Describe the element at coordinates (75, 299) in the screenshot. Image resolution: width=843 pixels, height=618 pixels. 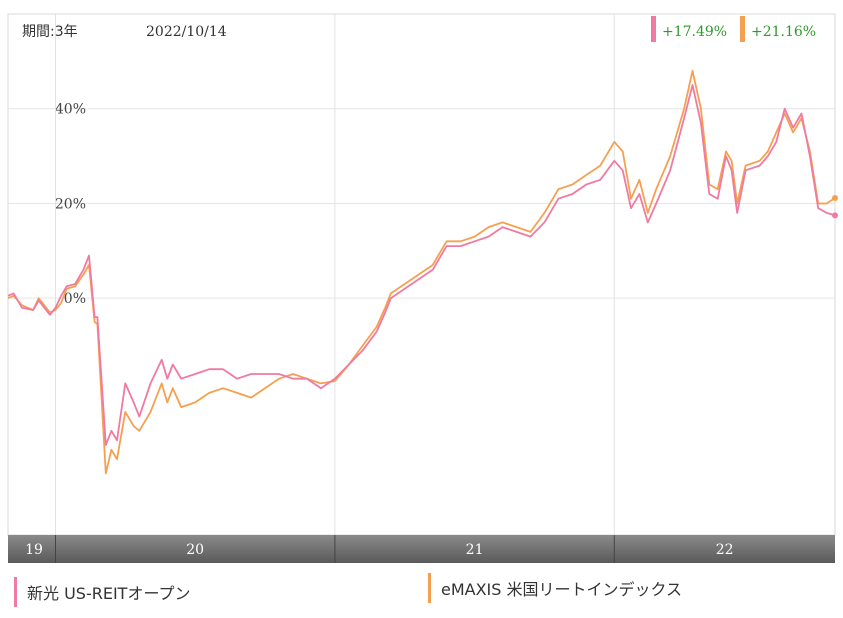
I see `y-tick-label: 0%` at that location.